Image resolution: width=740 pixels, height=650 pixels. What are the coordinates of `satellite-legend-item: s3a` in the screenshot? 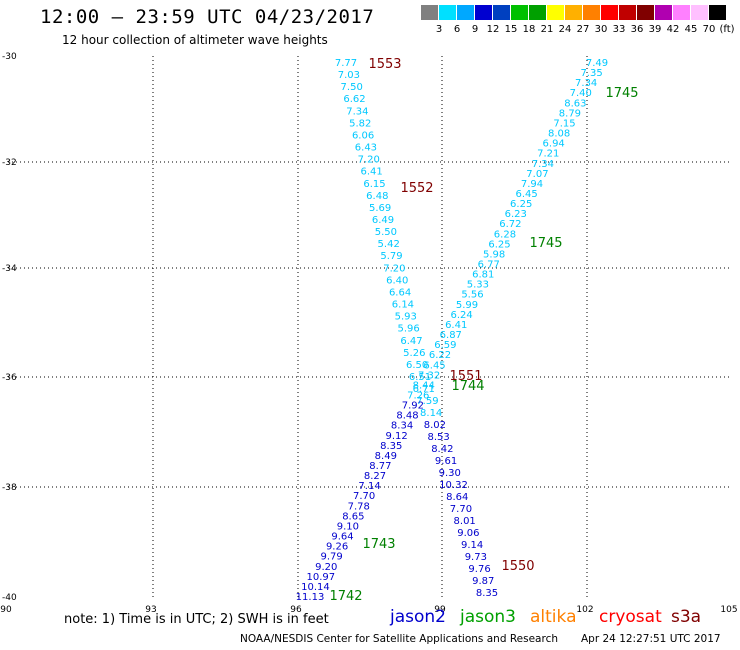 It's located at (686, 617).